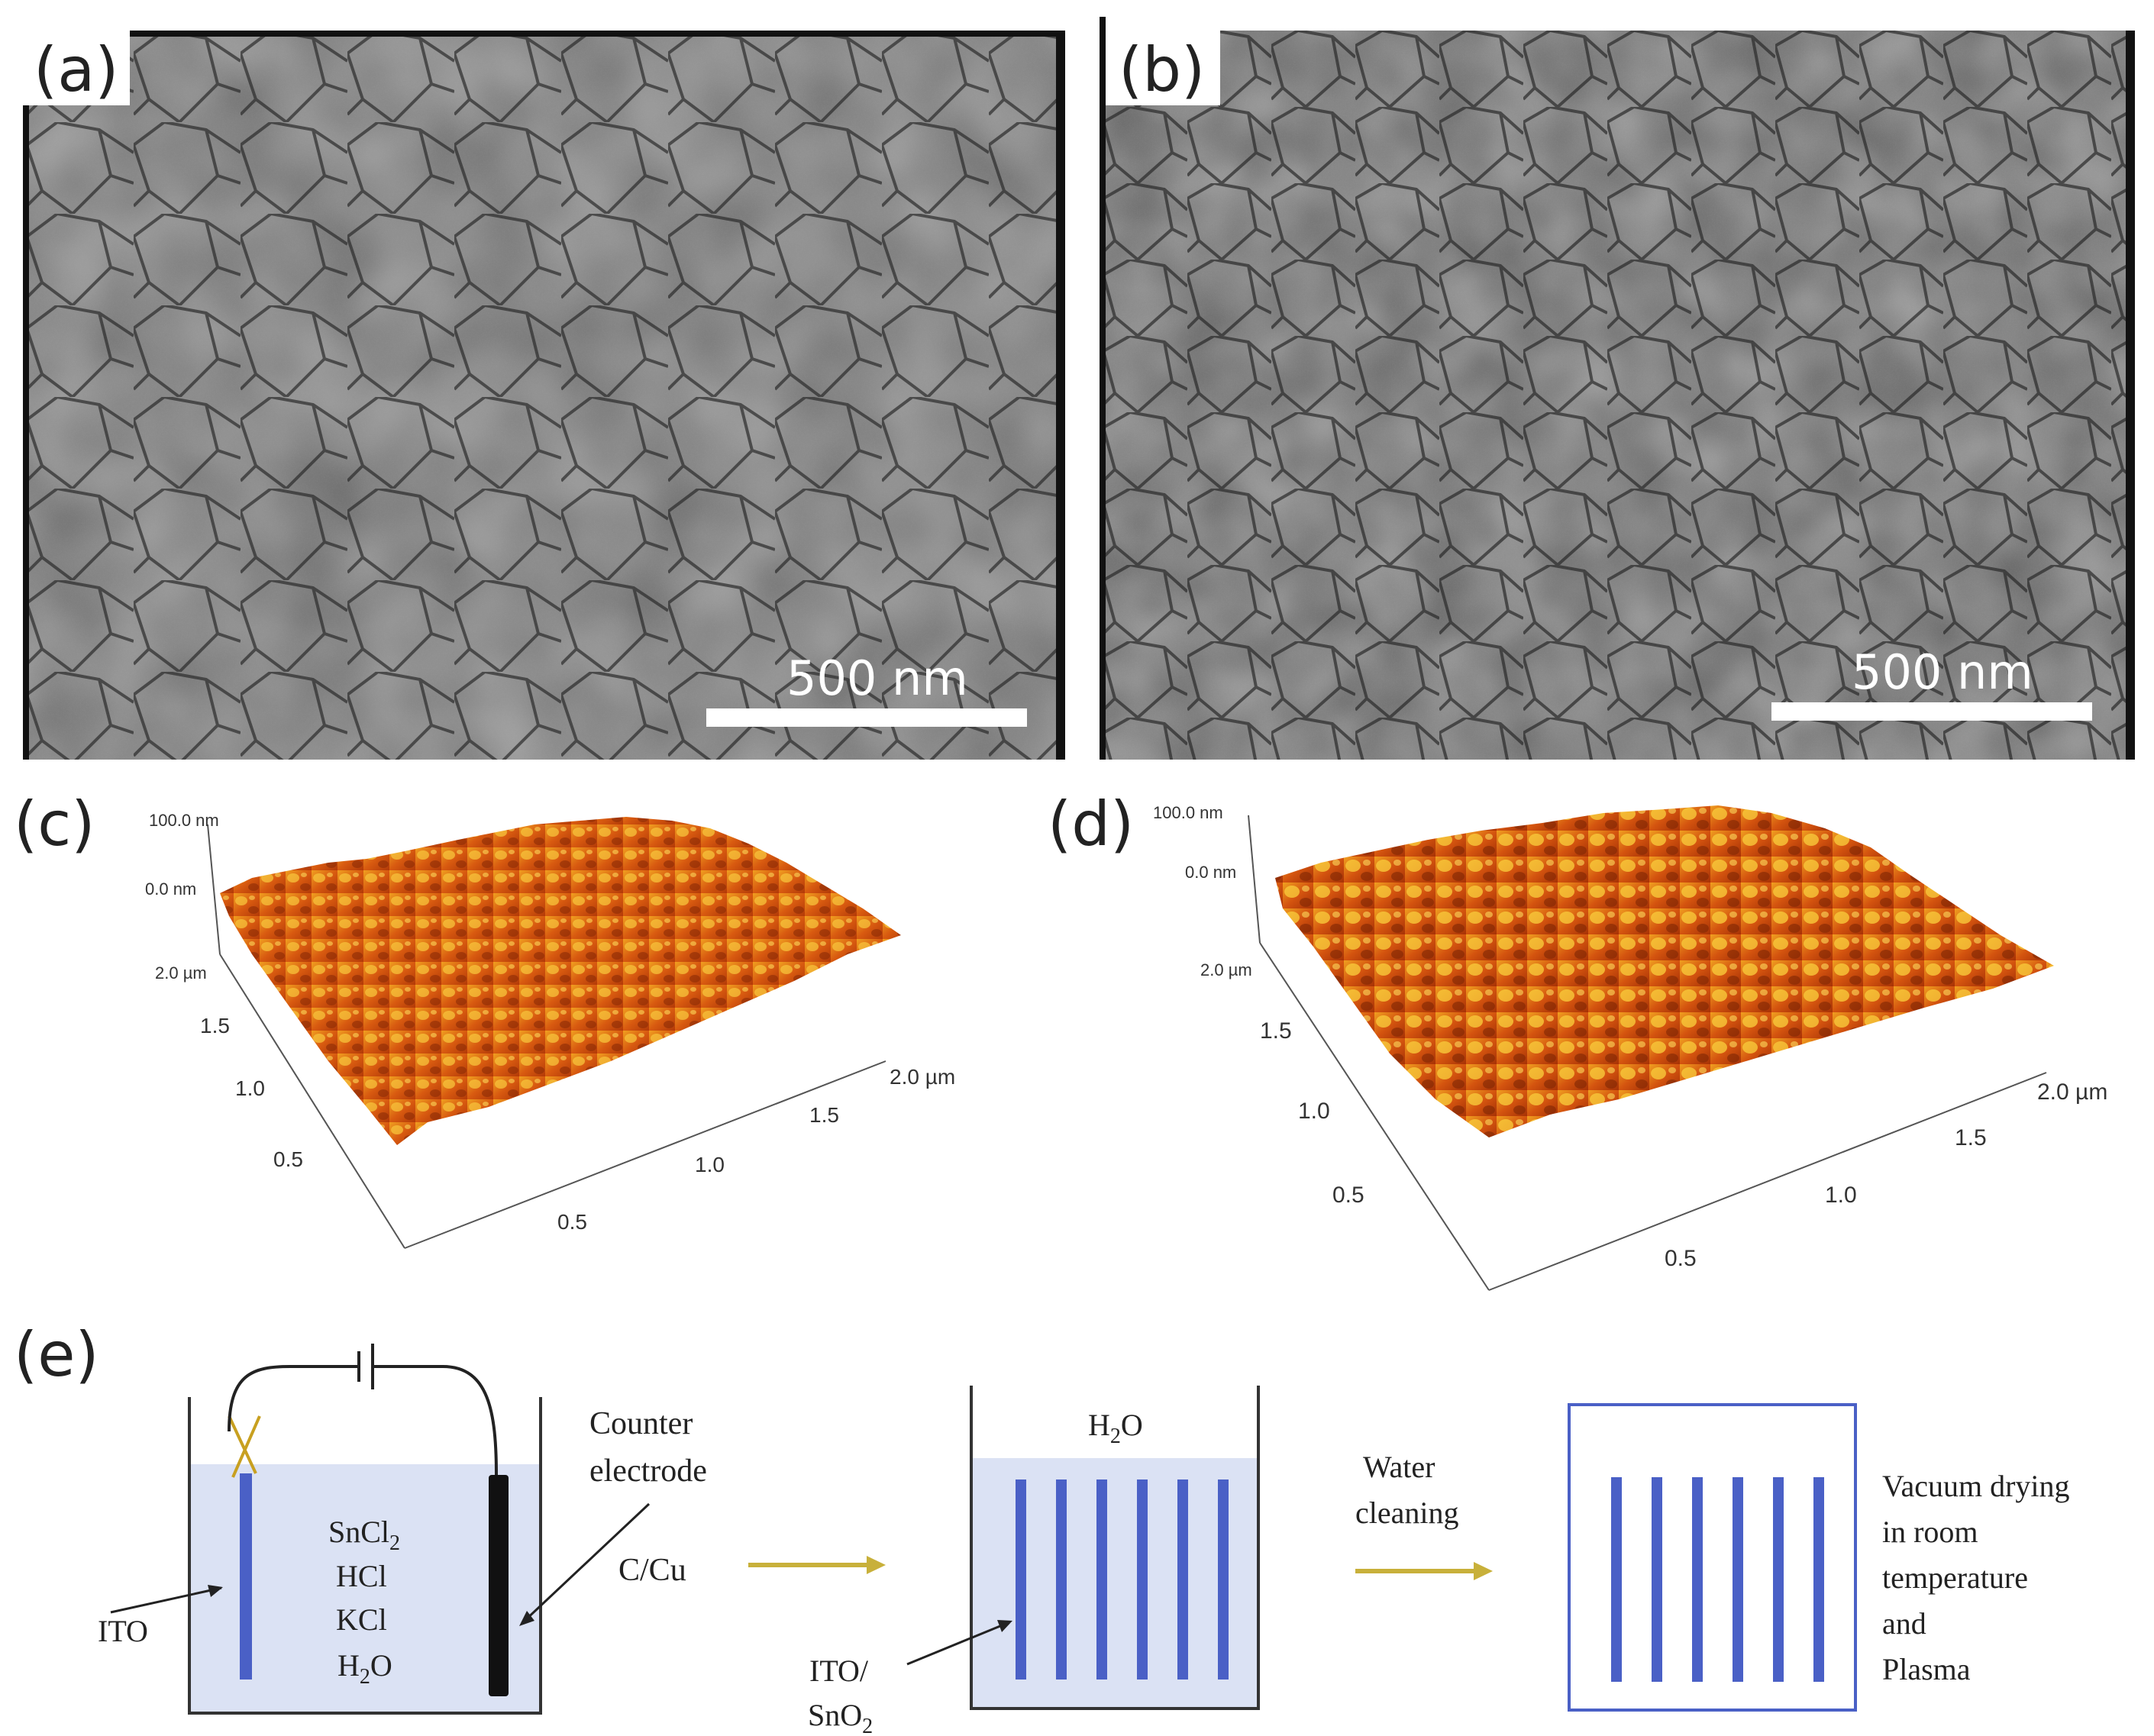 The image size is (2154, 1736). I want to click on panel-a-frame-right, so click(1060, 396).